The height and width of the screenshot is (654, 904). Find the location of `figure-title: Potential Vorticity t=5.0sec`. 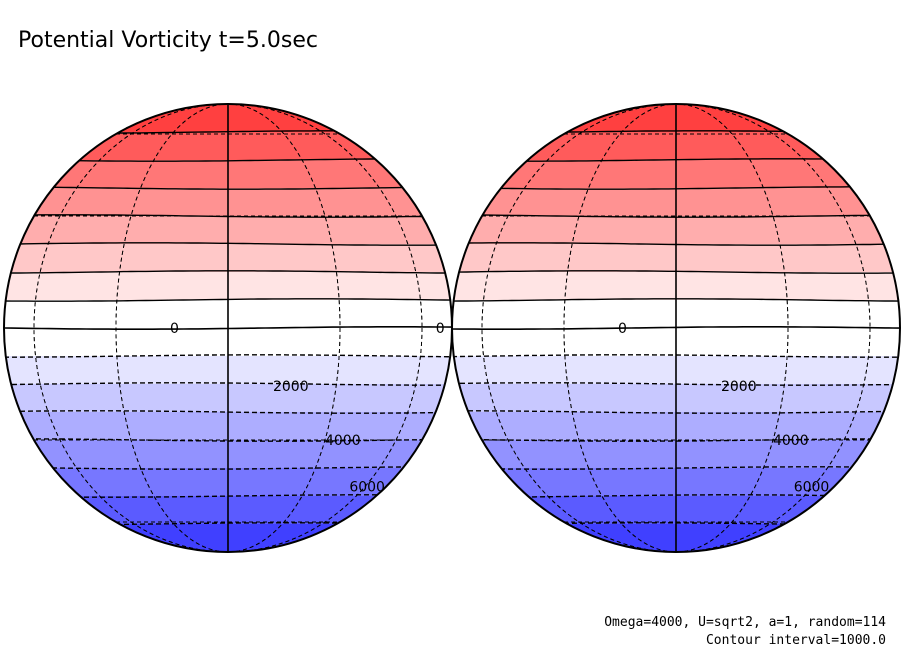

figure-title: Potential Vorticity t=5.0sec is located at coordinates (168, 40).